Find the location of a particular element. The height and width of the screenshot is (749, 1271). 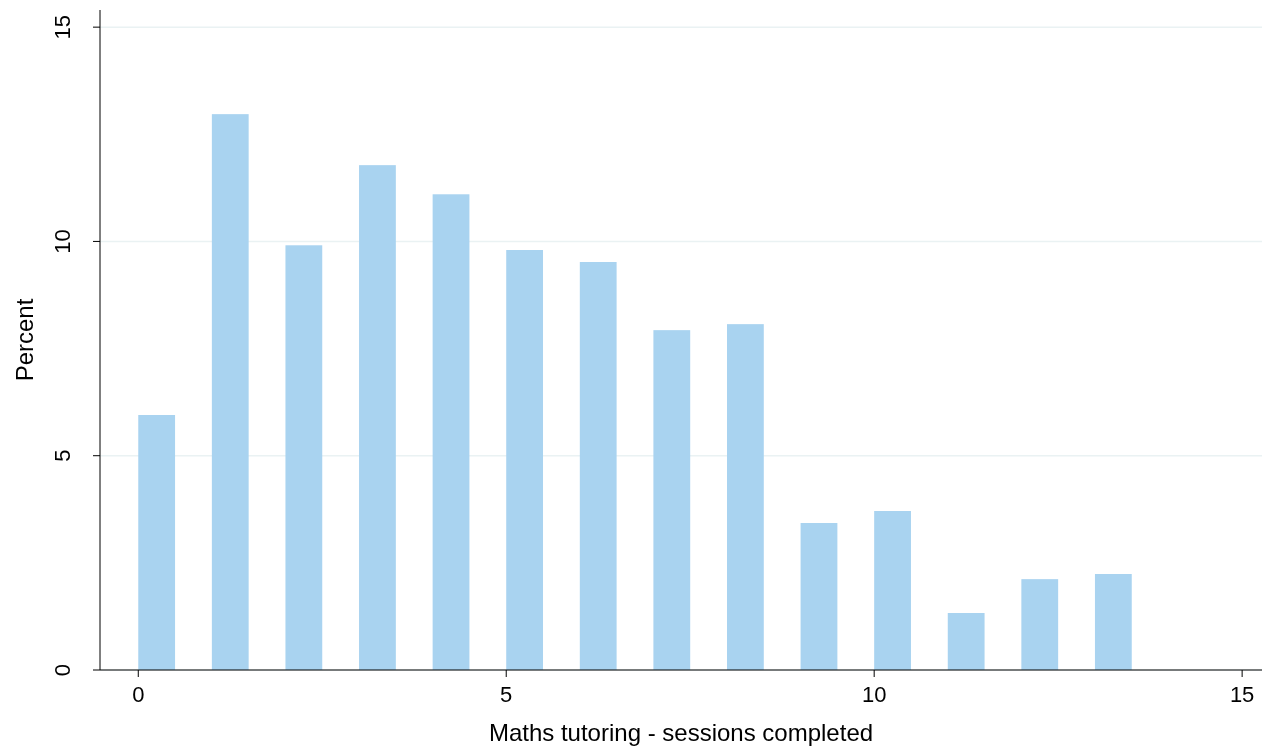

y-tick-label: 5 is located at coordinates (62, 455).